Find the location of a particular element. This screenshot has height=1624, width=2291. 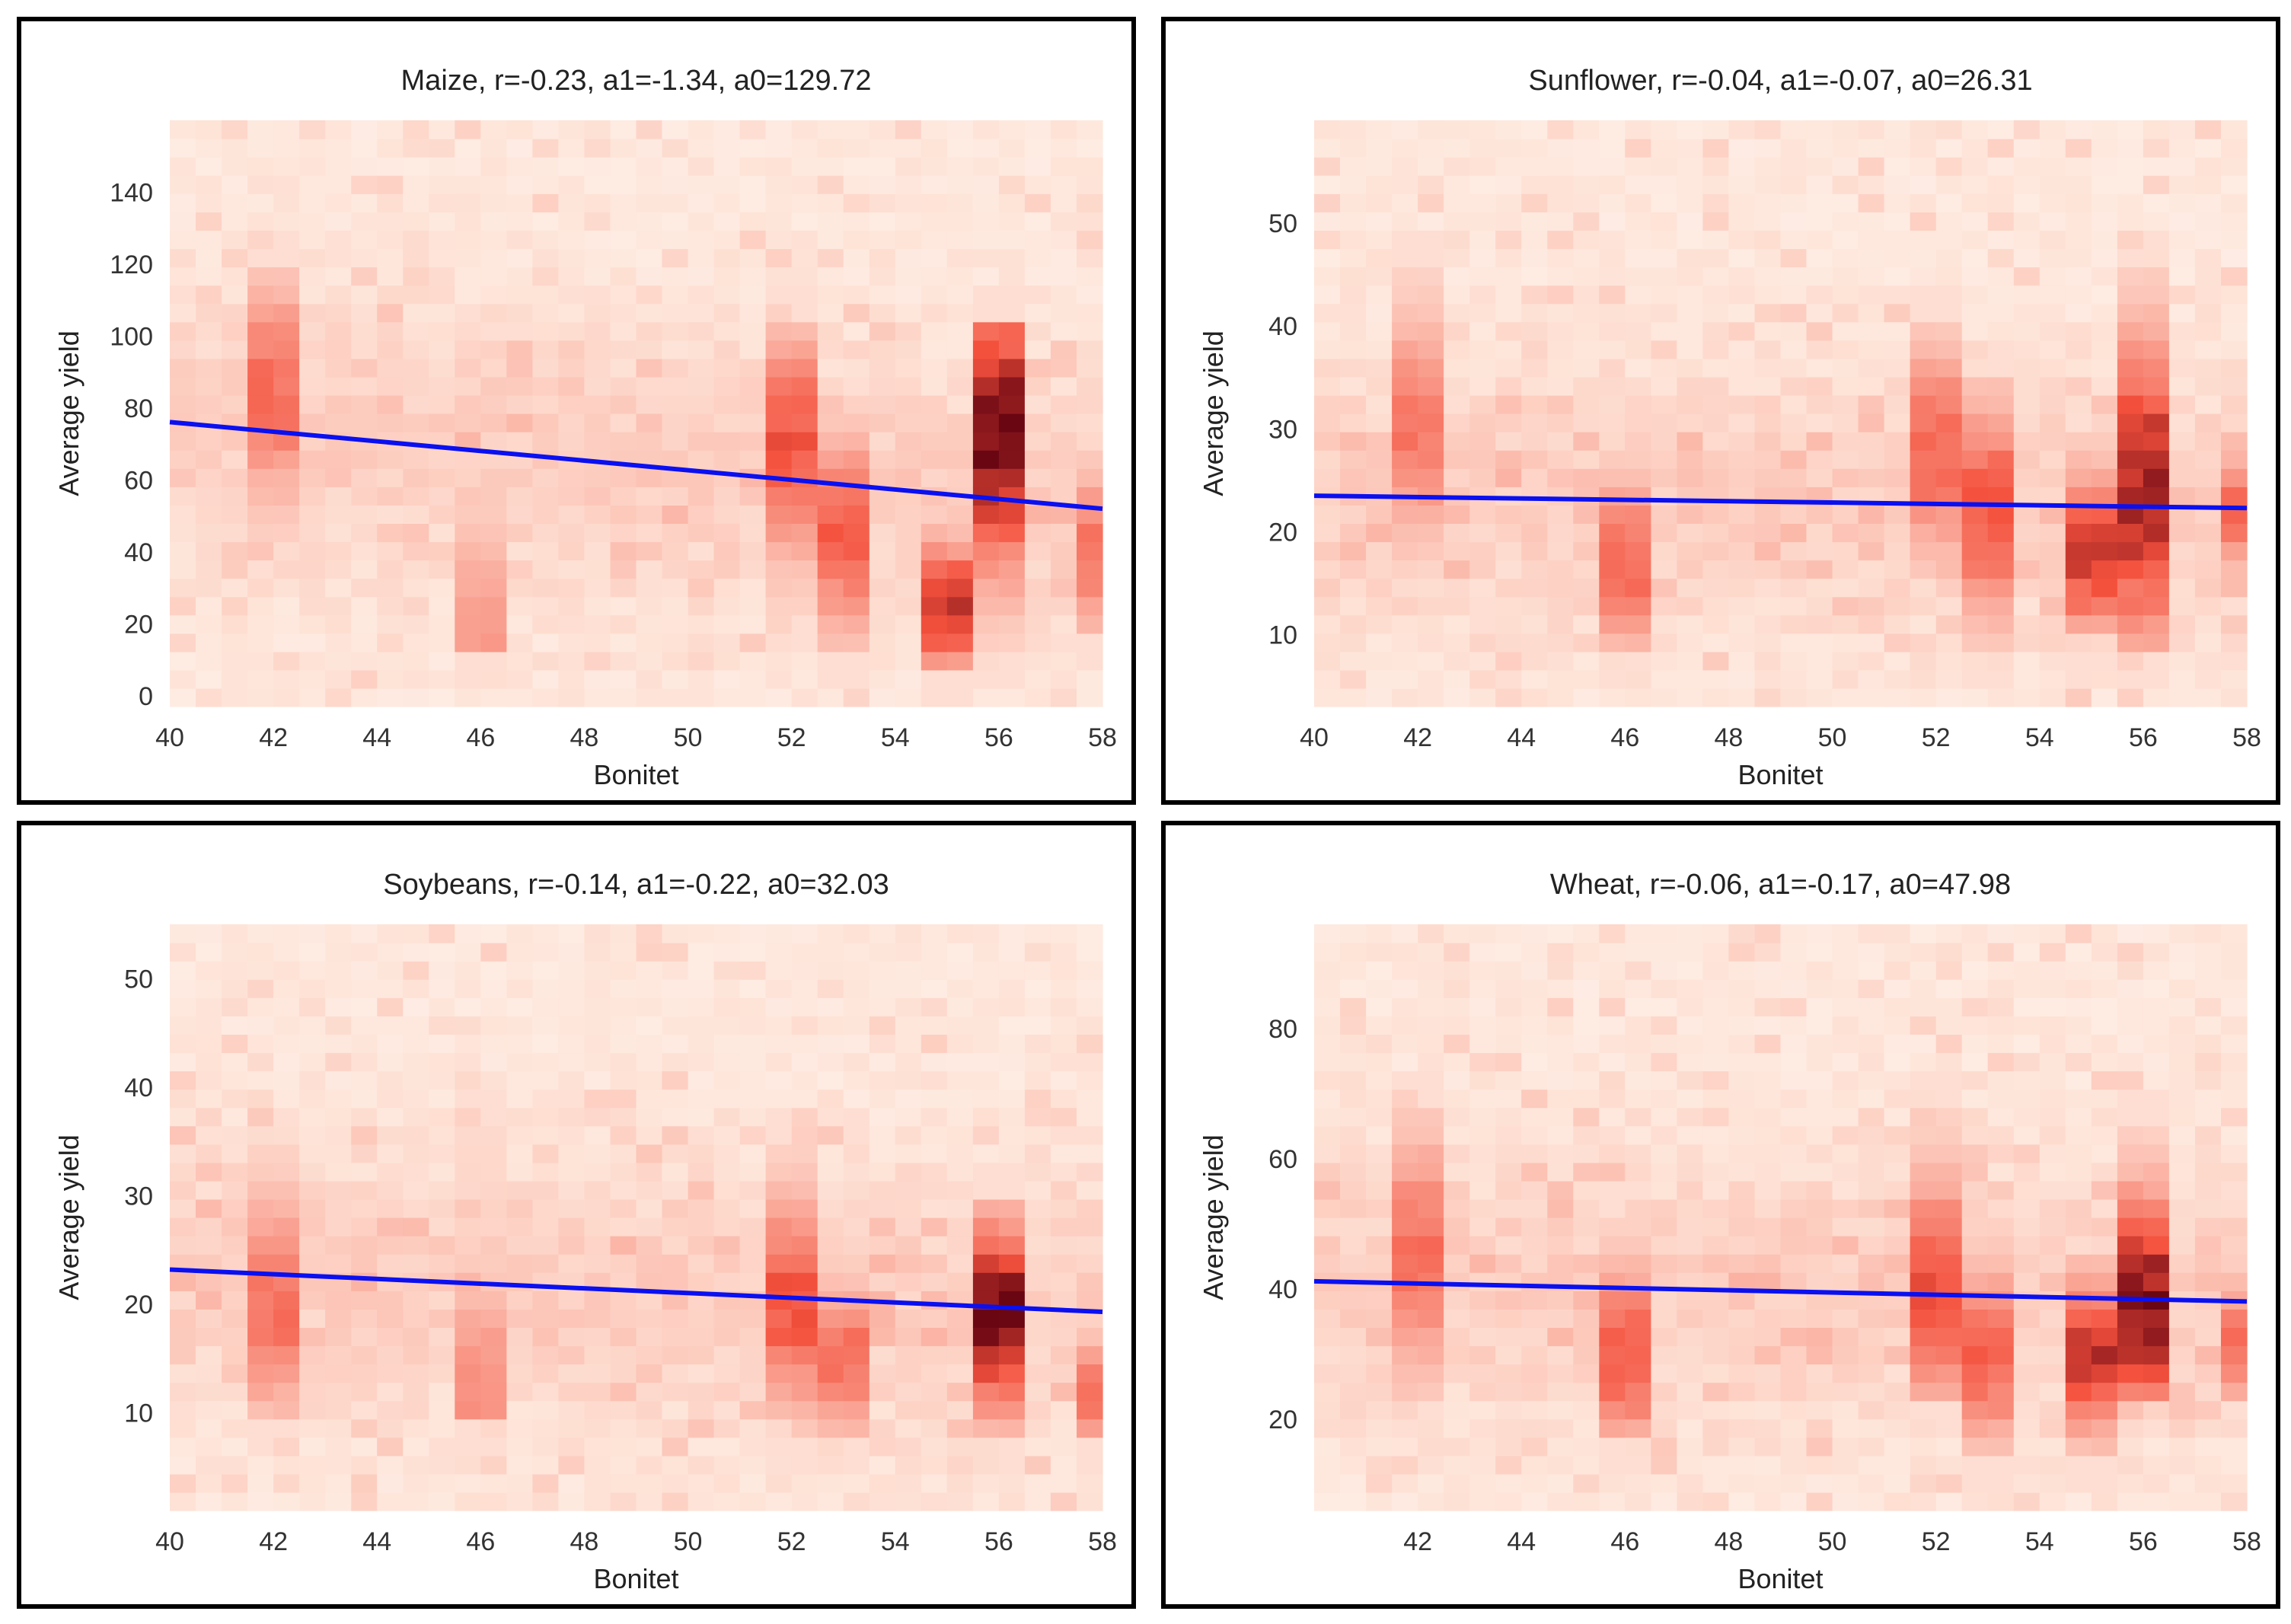

chart-title: Wheat, r=-0.06, a1=-0.17, a0=47.98 is located at coordinates (1780, 885).